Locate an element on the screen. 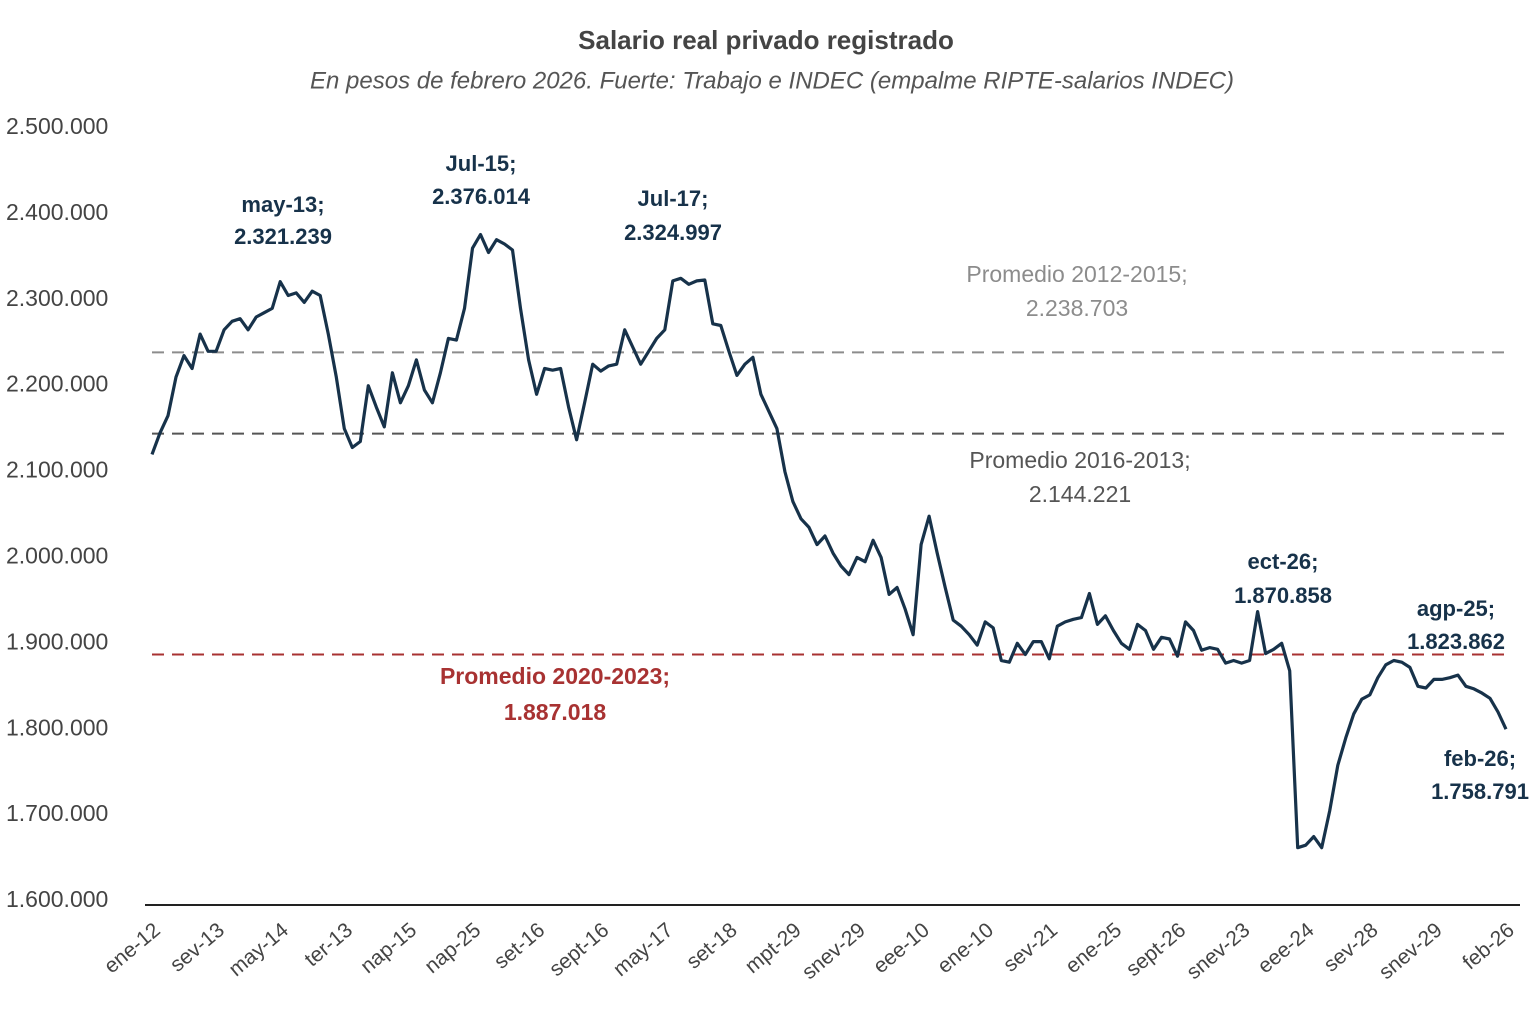  reference-label: Promedio 2020-2023; is located at coordinates (555, 676).